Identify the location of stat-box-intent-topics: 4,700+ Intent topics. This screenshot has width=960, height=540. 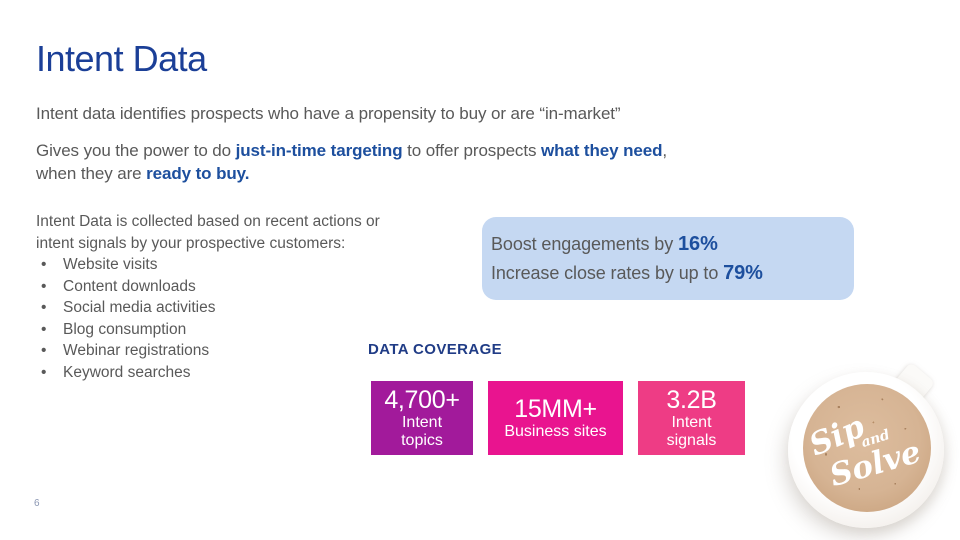
(422, 418).